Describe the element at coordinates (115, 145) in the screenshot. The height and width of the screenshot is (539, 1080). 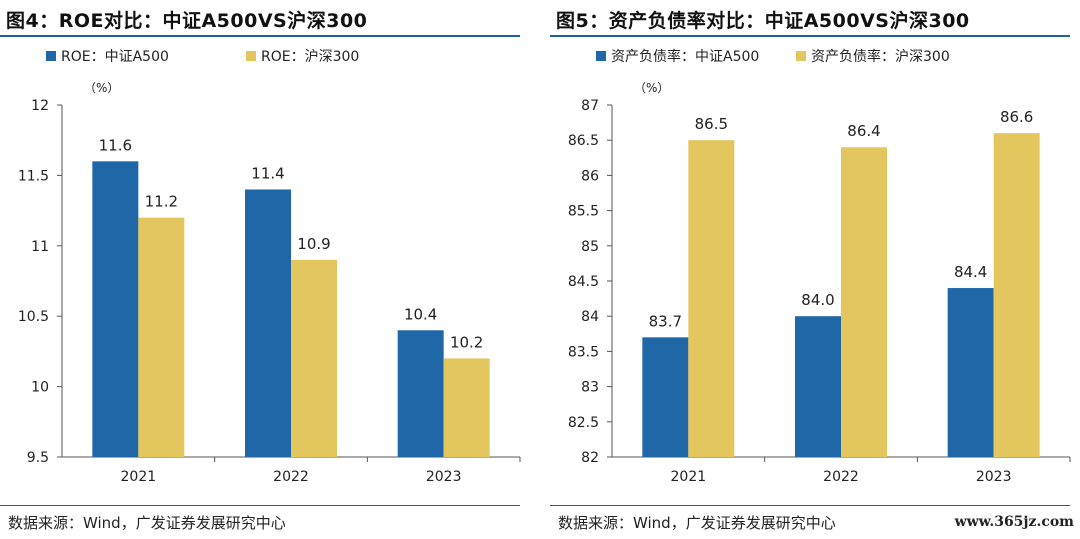
I see `data-label: 11.6` at that location.